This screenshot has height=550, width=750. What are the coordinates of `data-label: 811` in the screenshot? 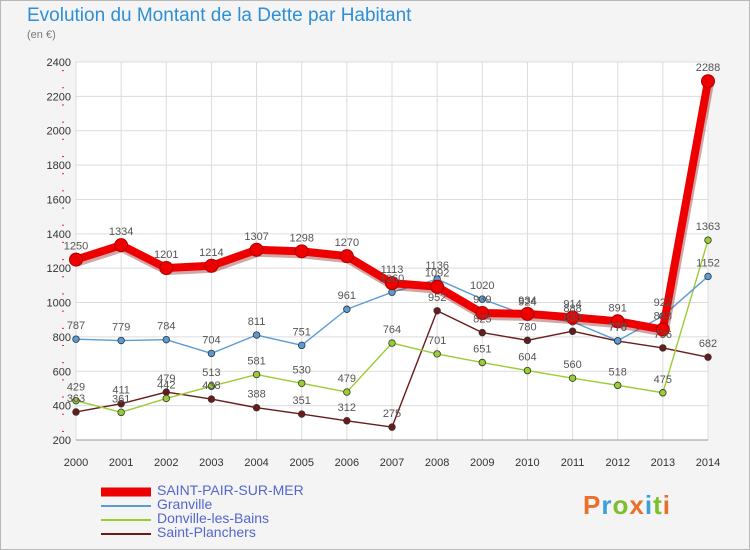 It's located at (257, 322).